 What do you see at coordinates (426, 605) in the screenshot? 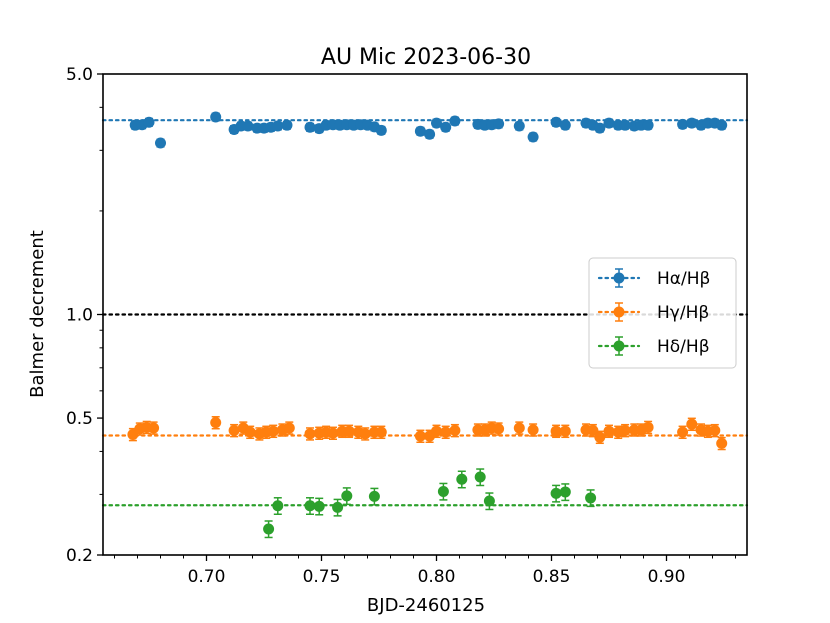
I see `x-axis-label: BJD-2460125` at bounding box center [426, 605].